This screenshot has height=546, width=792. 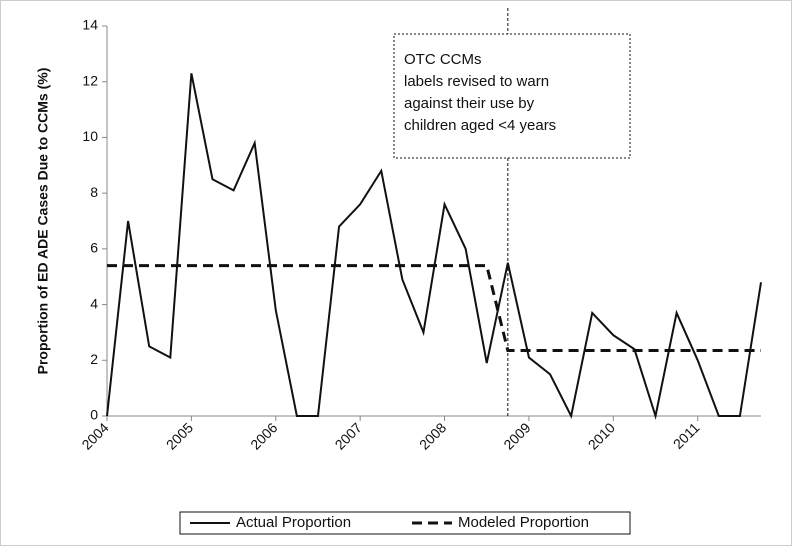 I want to click on y-tick-label: 4, so click(x=94, y=303).